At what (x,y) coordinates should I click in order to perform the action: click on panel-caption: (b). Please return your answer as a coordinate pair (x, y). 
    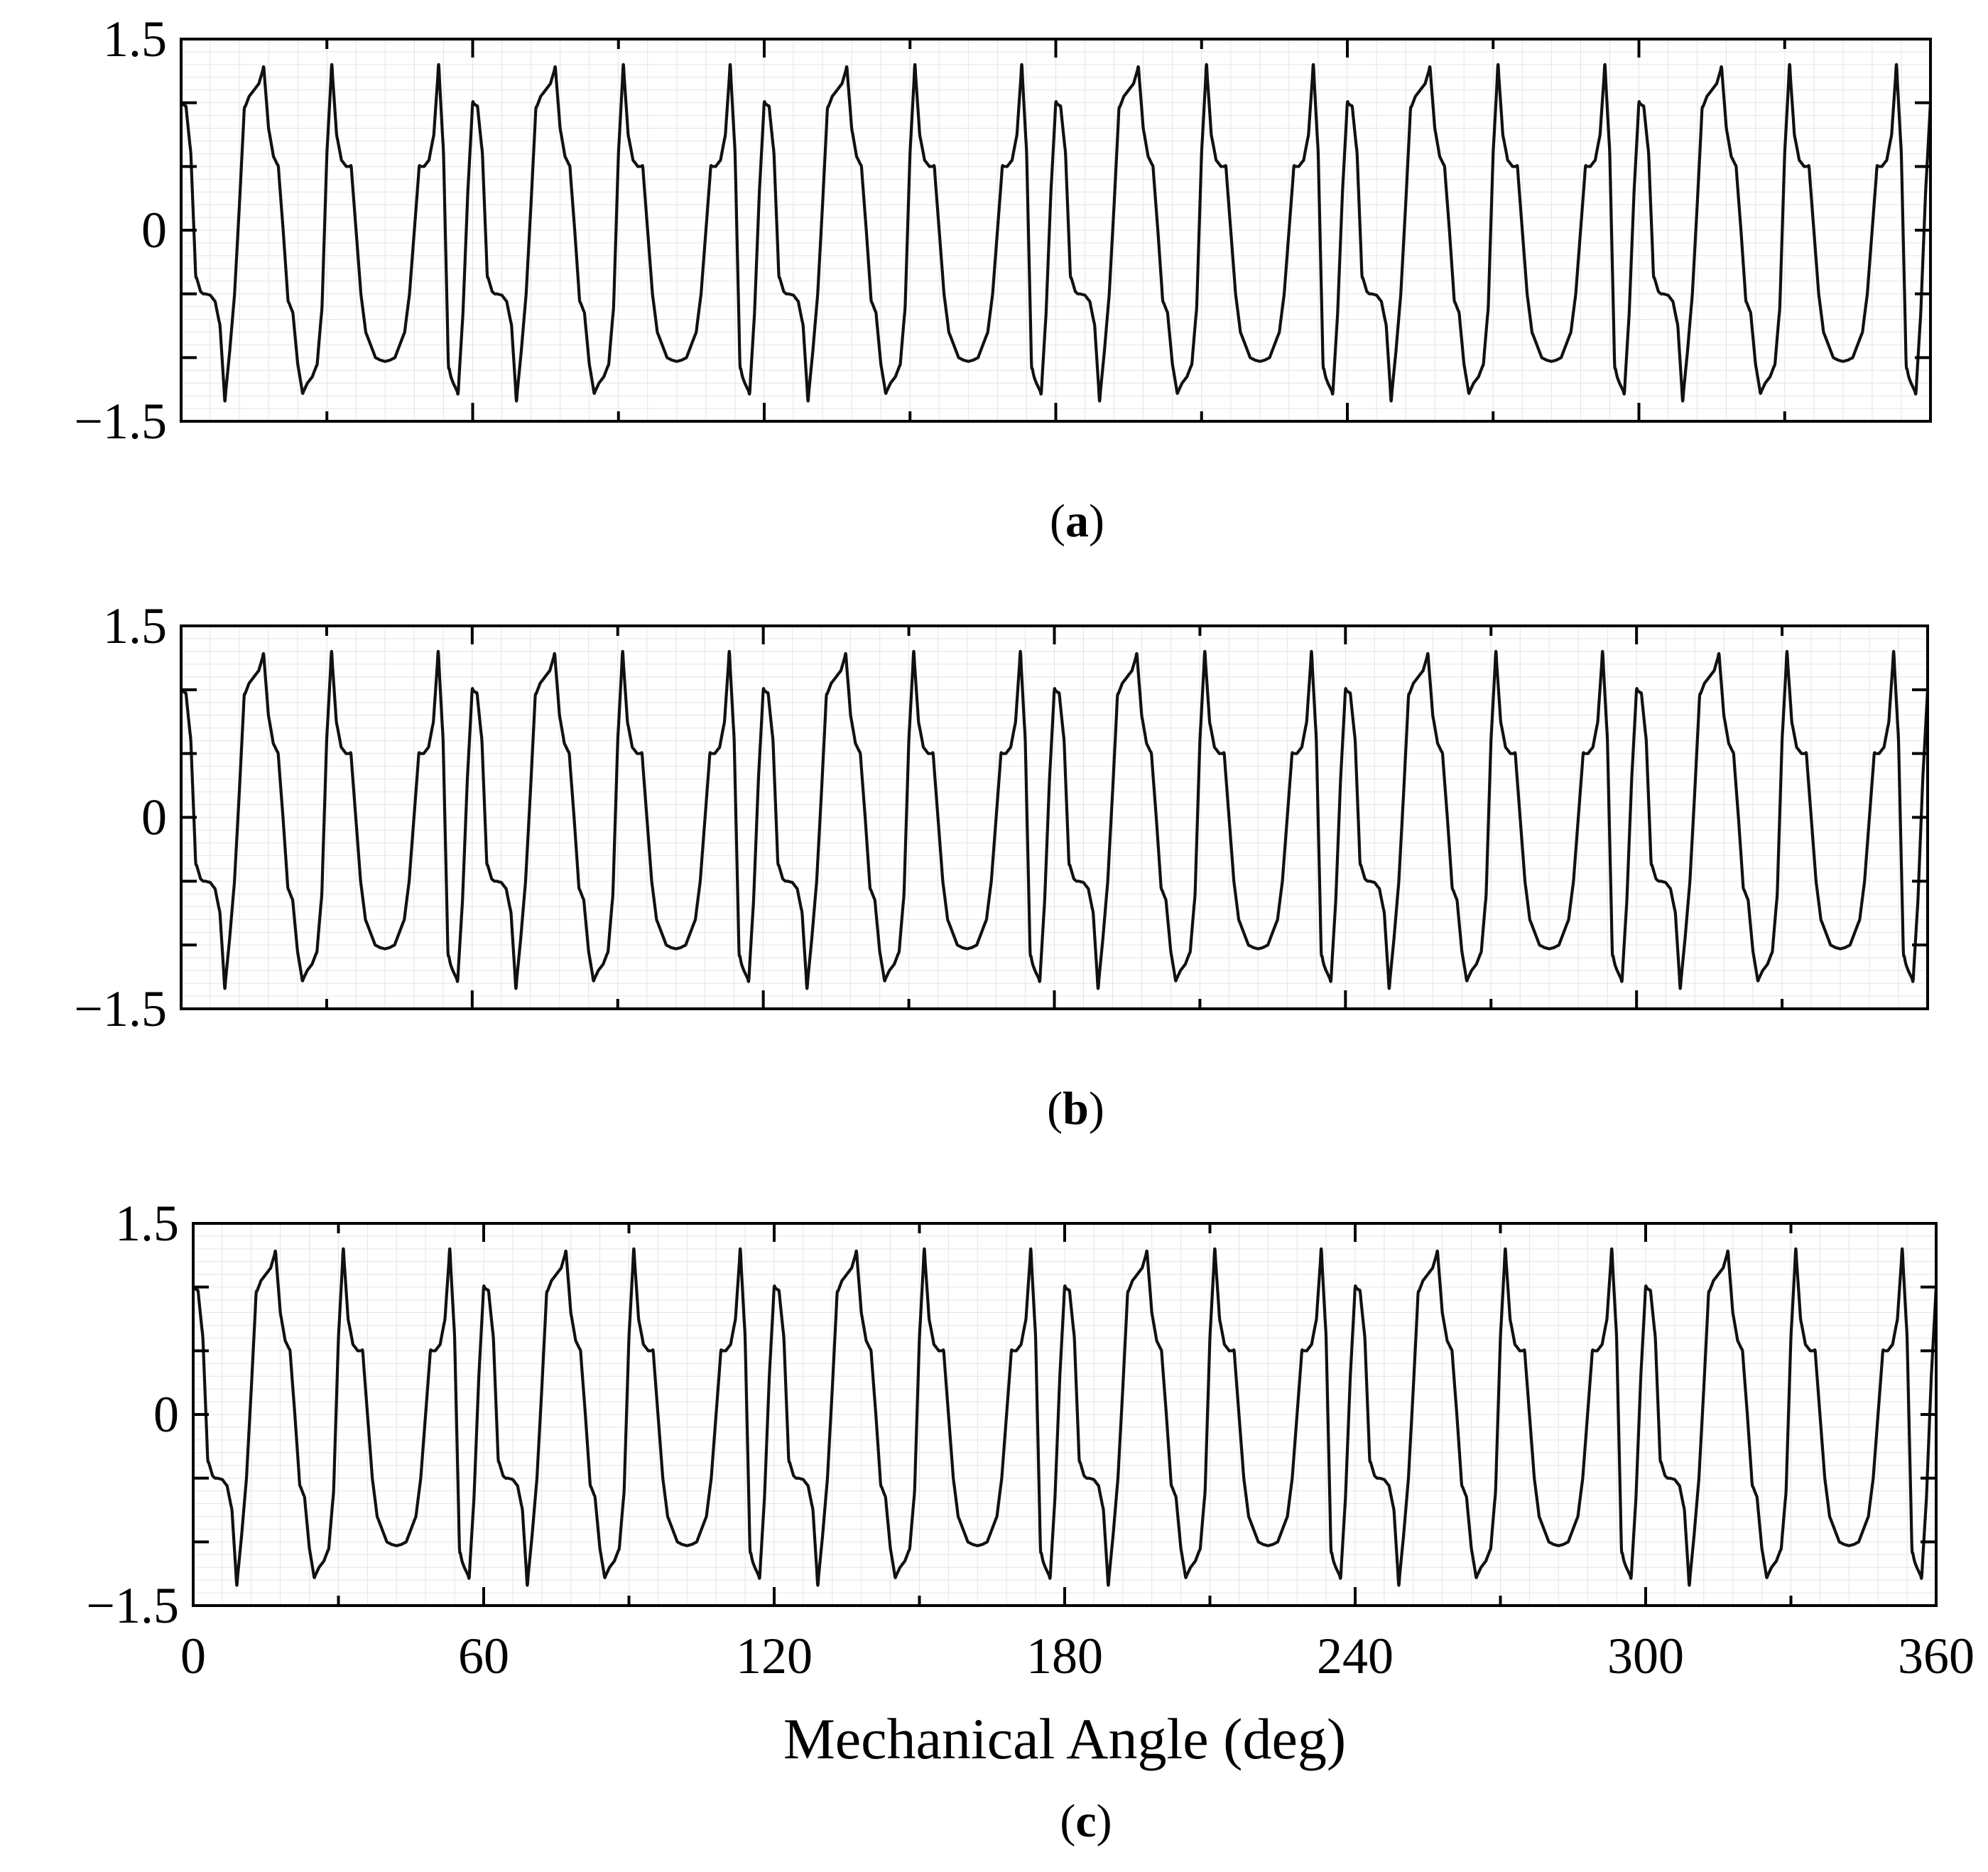
    Looking at the image, I should click on (1075, 1109).